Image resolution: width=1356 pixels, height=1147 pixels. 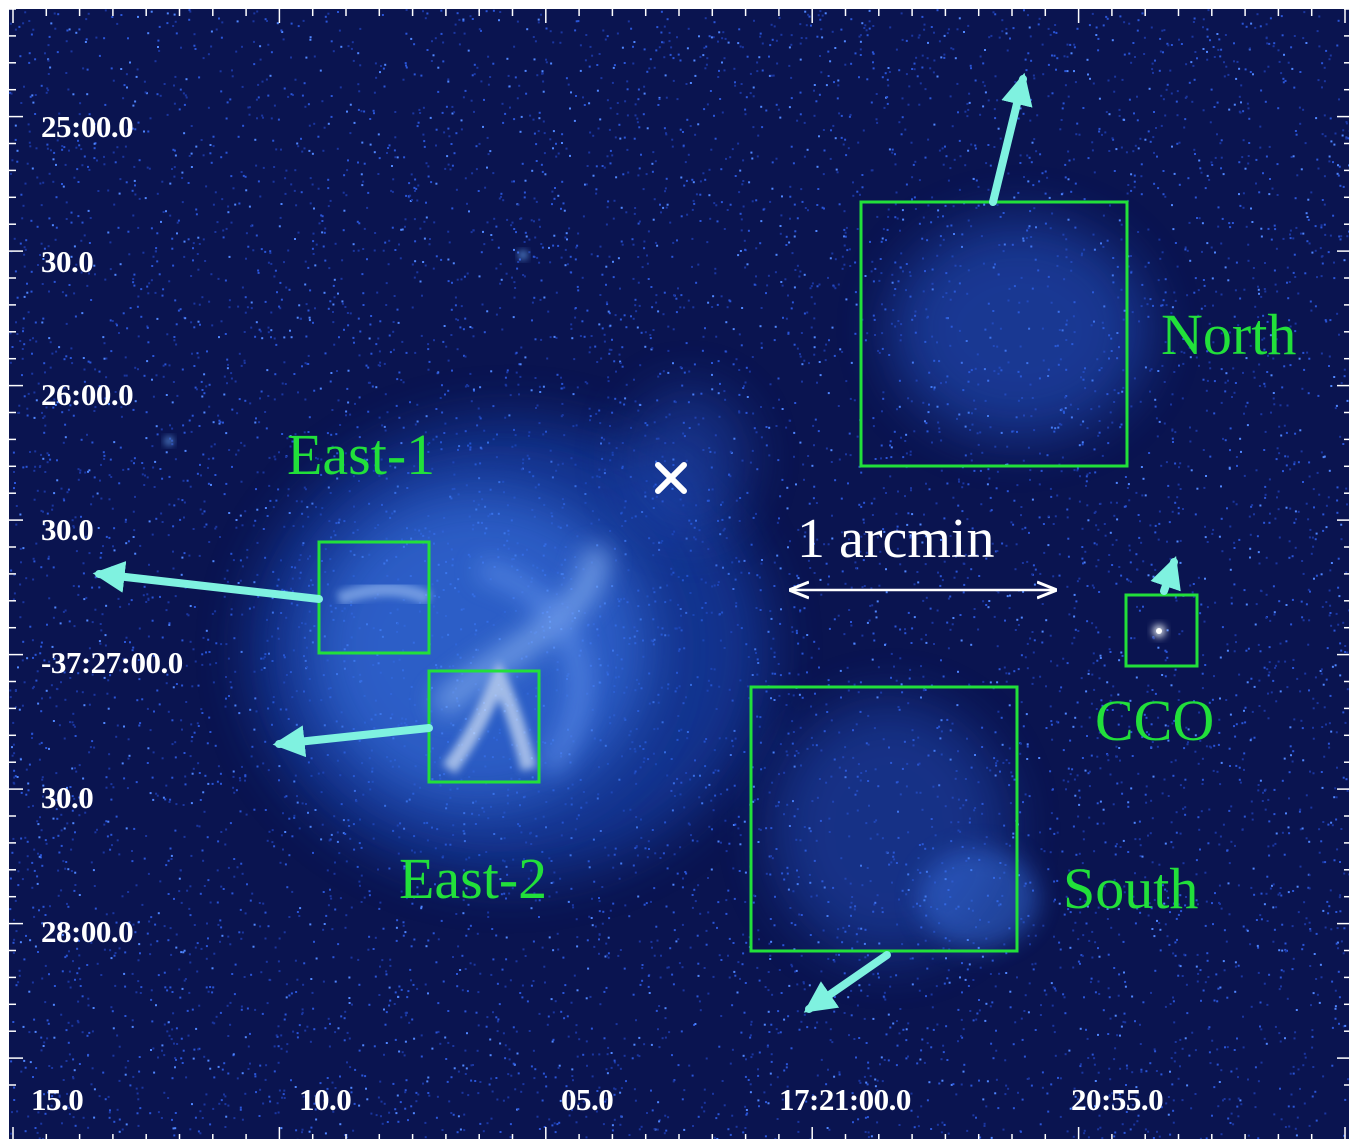 What do you see at coordinates (87, 394) in the screenshot?
I see `dec-label: 26:00.0` at bounding box center [87, 394].